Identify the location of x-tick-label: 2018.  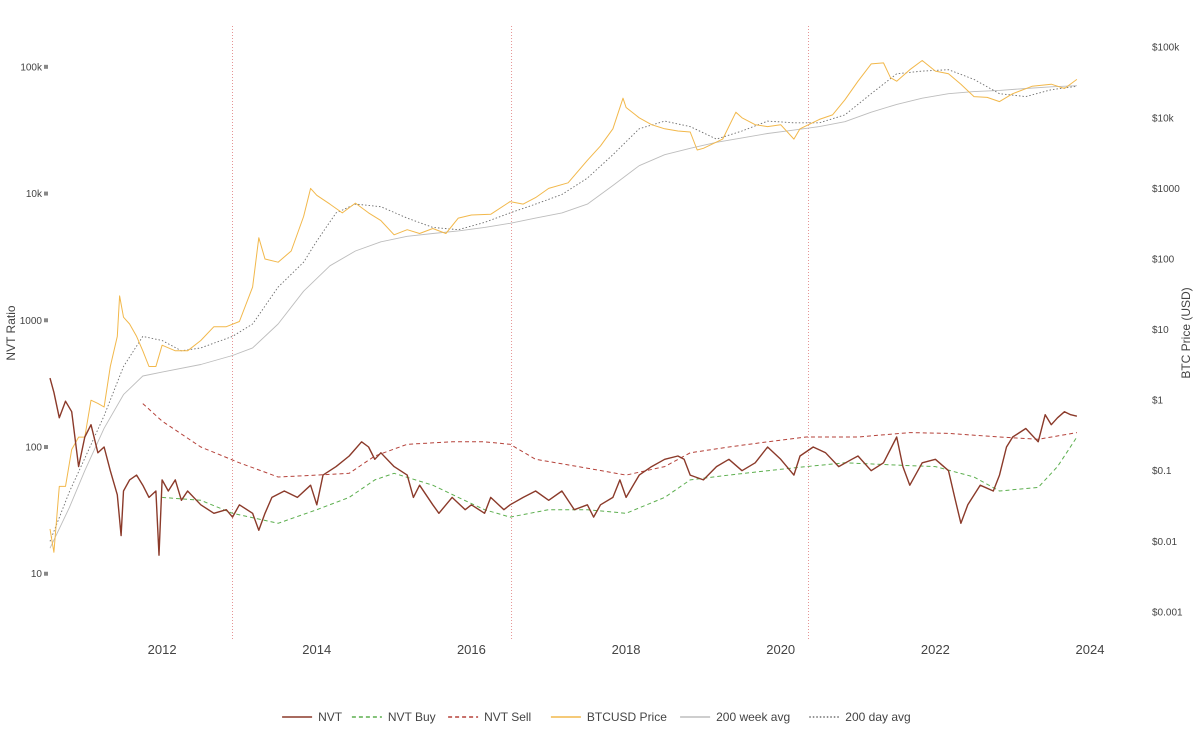
(626, 649).